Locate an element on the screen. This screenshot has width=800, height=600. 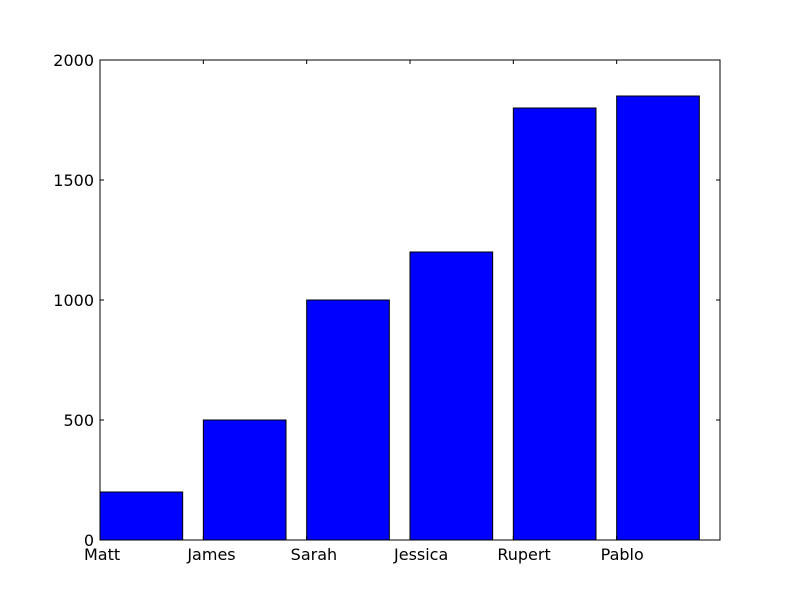
x-tick-label: Jessica is located at coordinates (420, 554).